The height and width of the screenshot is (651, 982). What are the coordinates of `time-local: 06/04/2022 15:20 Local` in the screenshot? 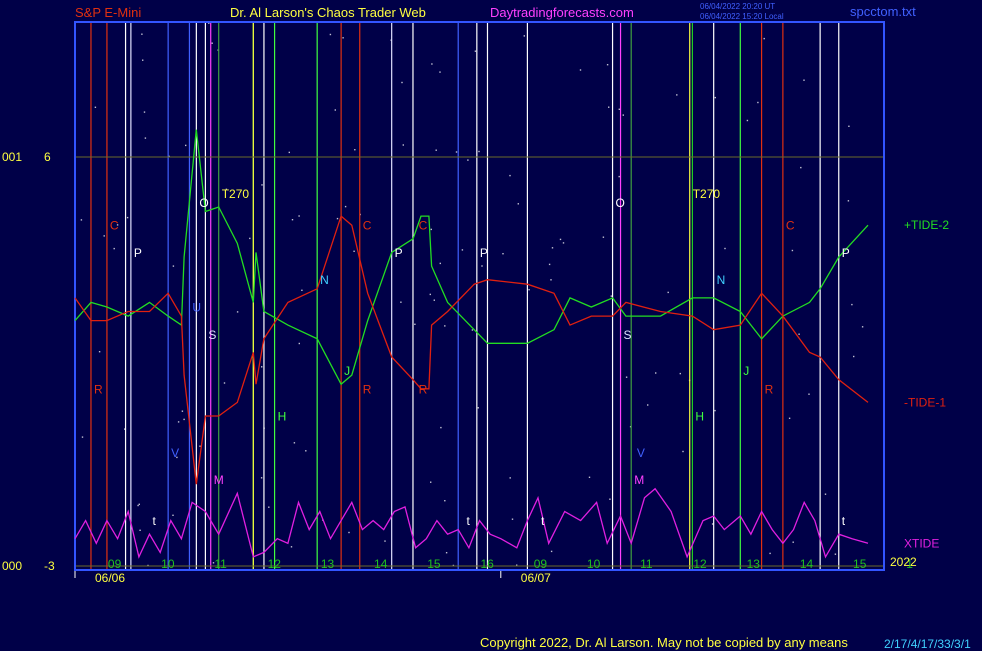 It's located at (742, 16).